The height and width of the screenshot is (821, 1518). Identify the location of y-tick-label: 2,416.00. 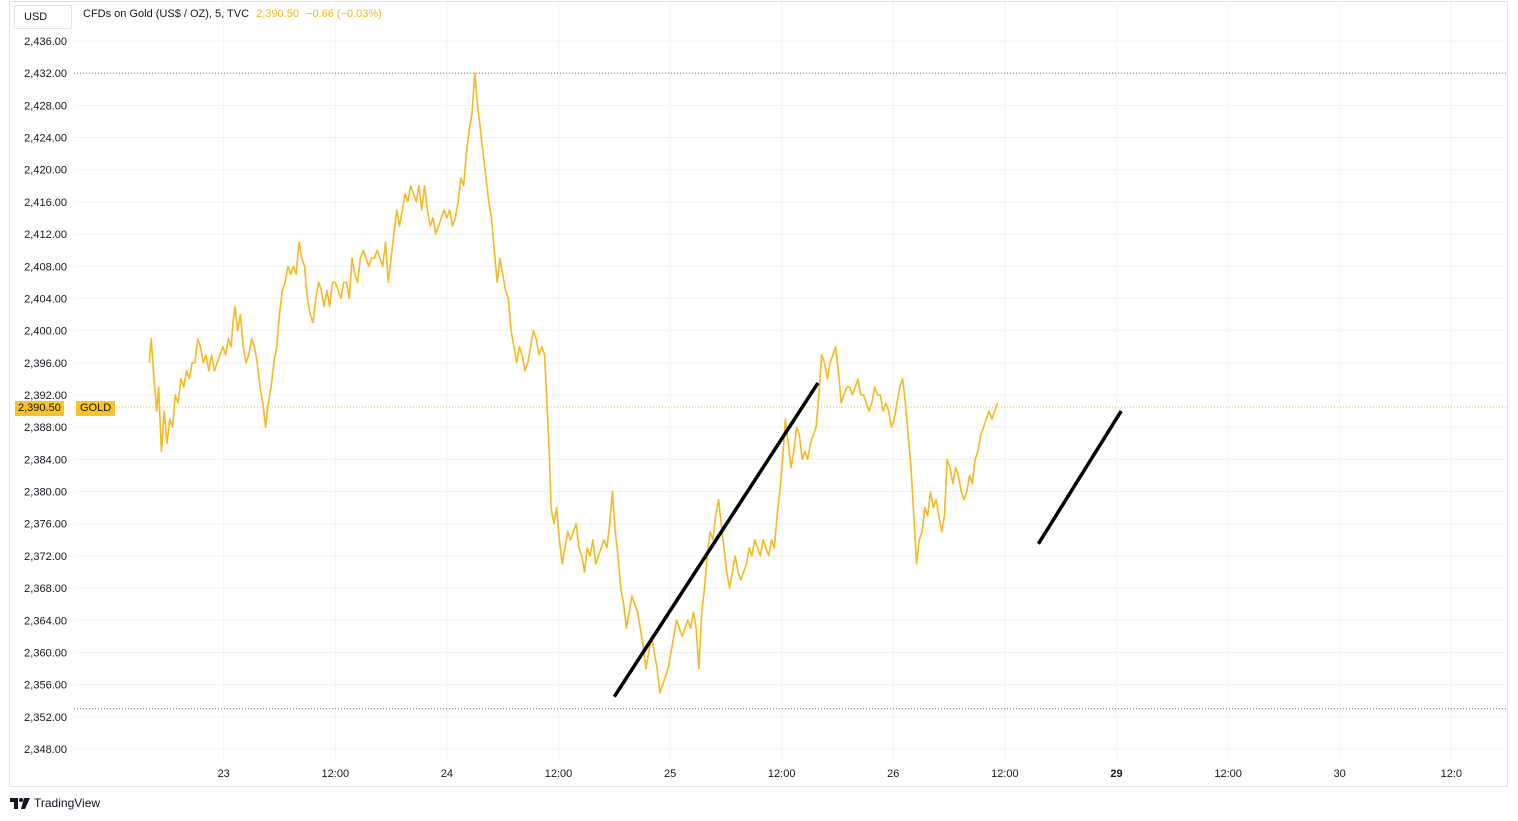
(45, 203).